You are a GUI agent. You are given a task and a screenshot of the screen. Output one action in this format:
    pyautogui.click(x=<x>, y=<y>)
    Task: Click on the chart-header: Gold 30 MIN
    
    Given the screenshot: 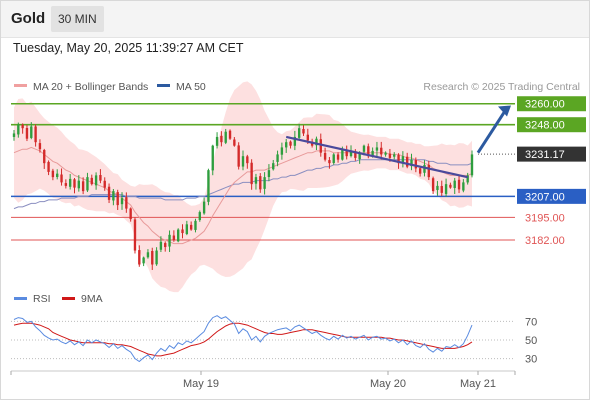 What is the action you would take?
    pyautogui.click(x=295, y=19)
    